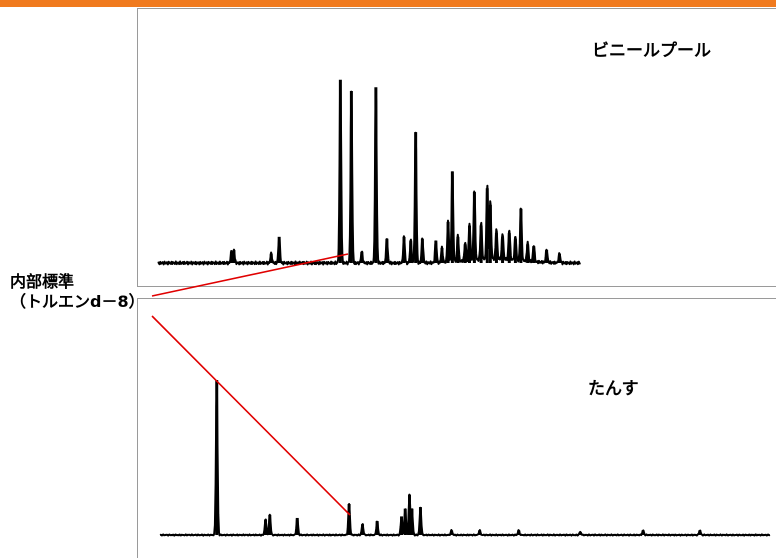  What do you see at coordinates (251, 415) in the screenshot?
I see `internal-standard-pointer-dresser` at bounding box center [251, 415].